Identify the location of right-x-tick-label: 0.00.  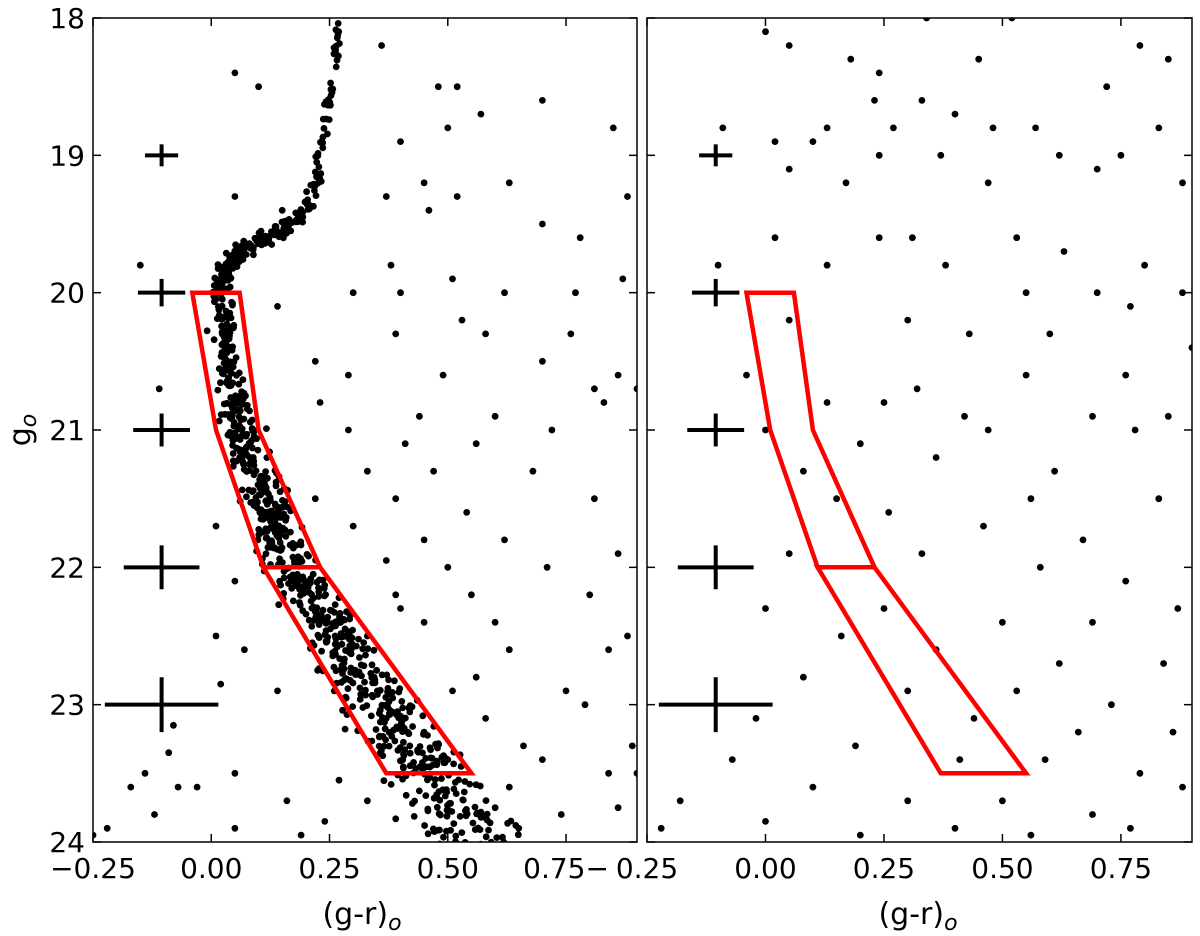
(765, 868).